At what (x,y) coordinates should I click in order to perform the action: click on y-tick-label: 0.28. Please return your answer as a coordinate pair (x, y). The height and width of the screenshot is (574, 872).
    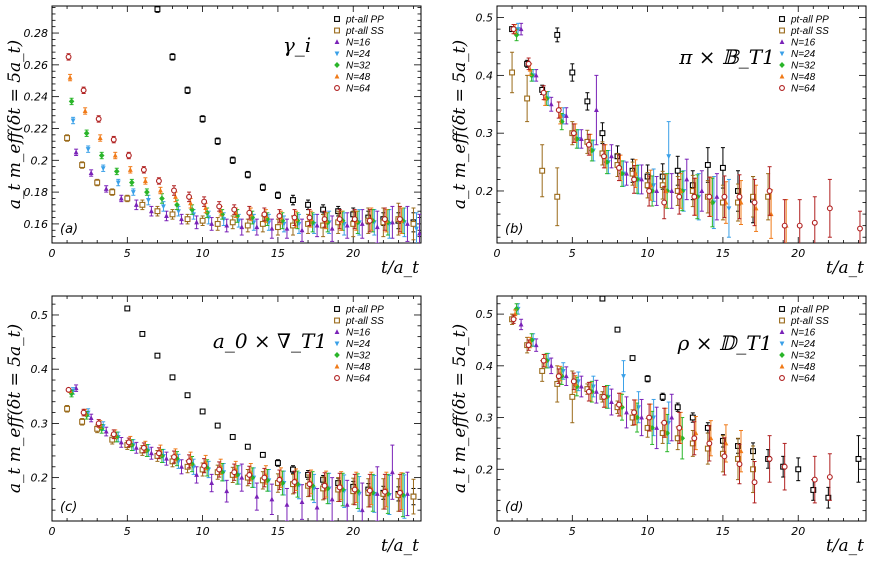
    Looking at the image, I should click on (36, 33).